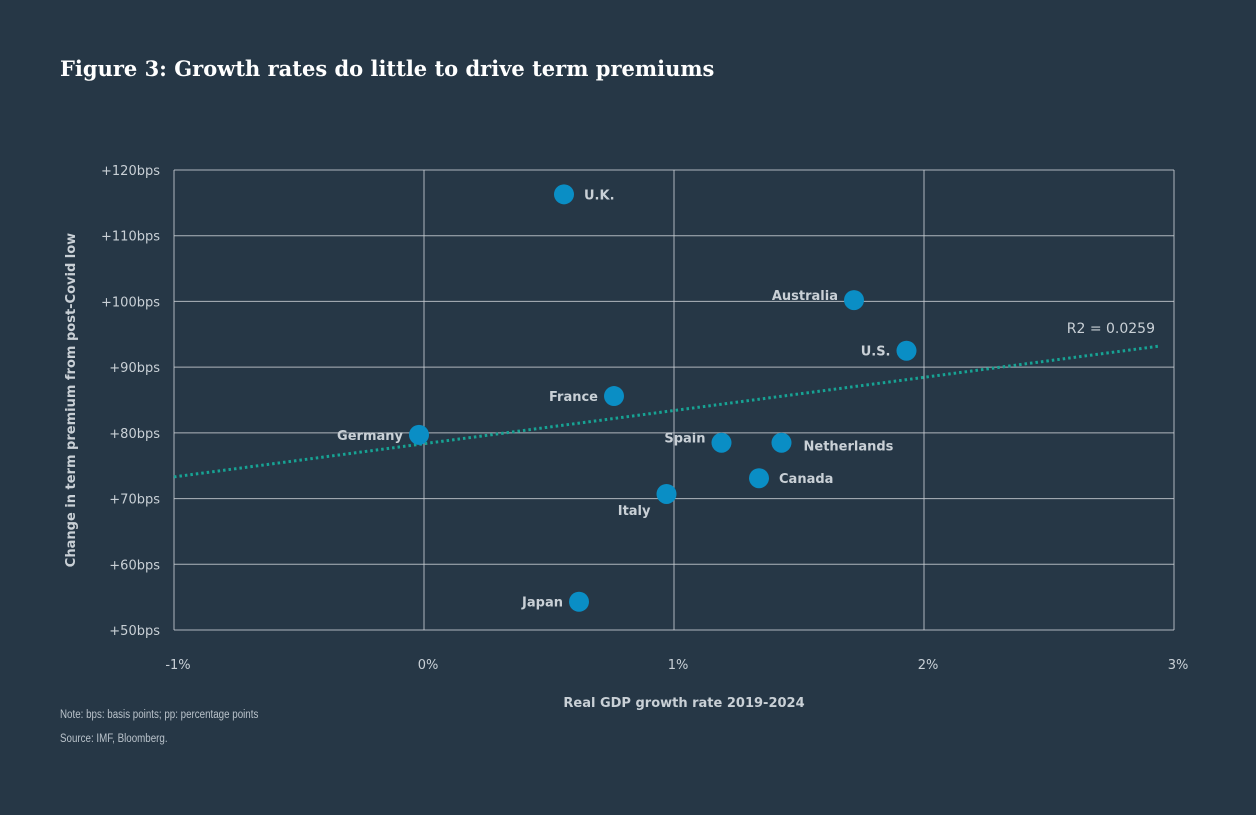 The image size is (1256, 815). I want to click on data-point-label: Netherlands, so click(849, 447).